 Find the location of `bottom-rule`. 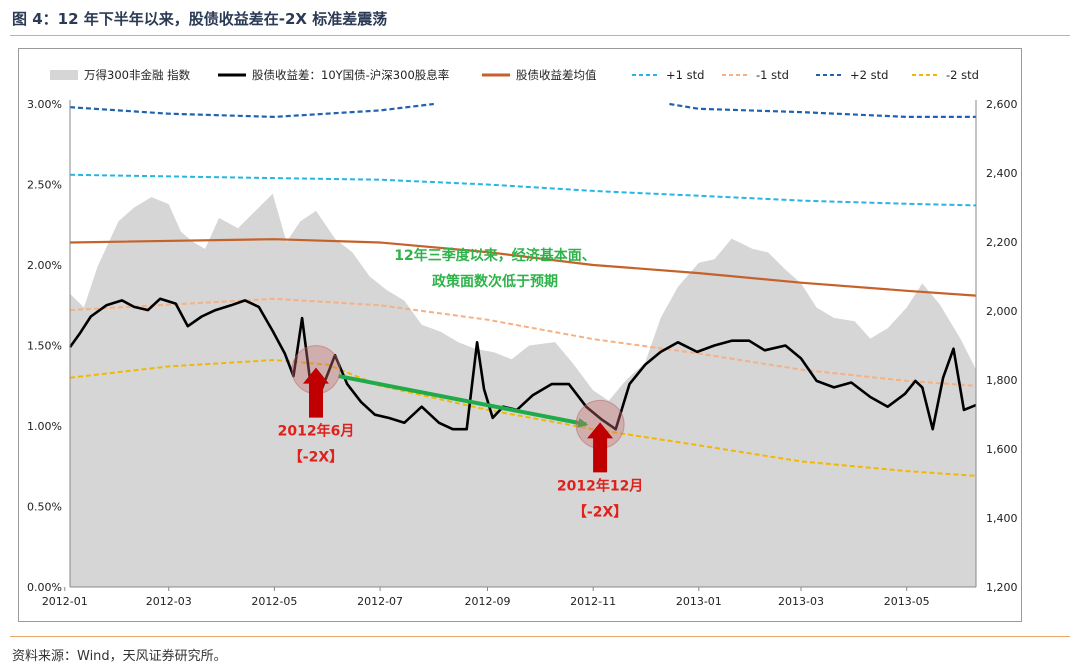

bottom-rule is located at coordinates (540, 636).